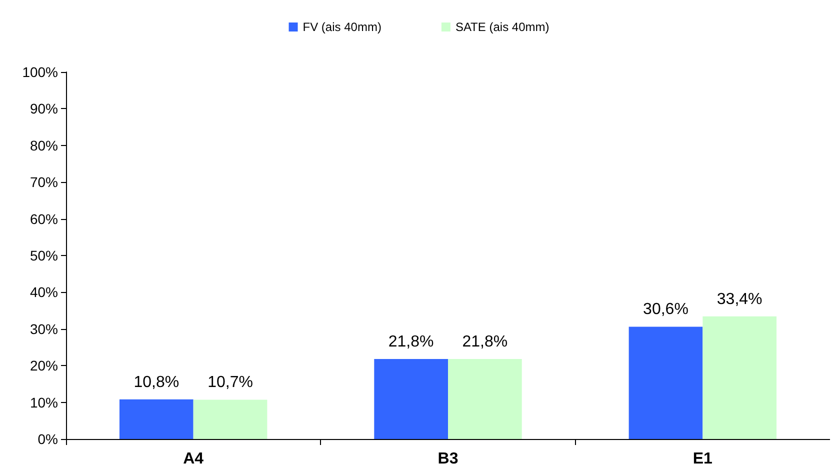 Image resolution: width=838 pixels, height=476 pixels. Describe the element at coordinates (48, 439) in the screenshot. I see `y-tick-label: 0%` at that location.